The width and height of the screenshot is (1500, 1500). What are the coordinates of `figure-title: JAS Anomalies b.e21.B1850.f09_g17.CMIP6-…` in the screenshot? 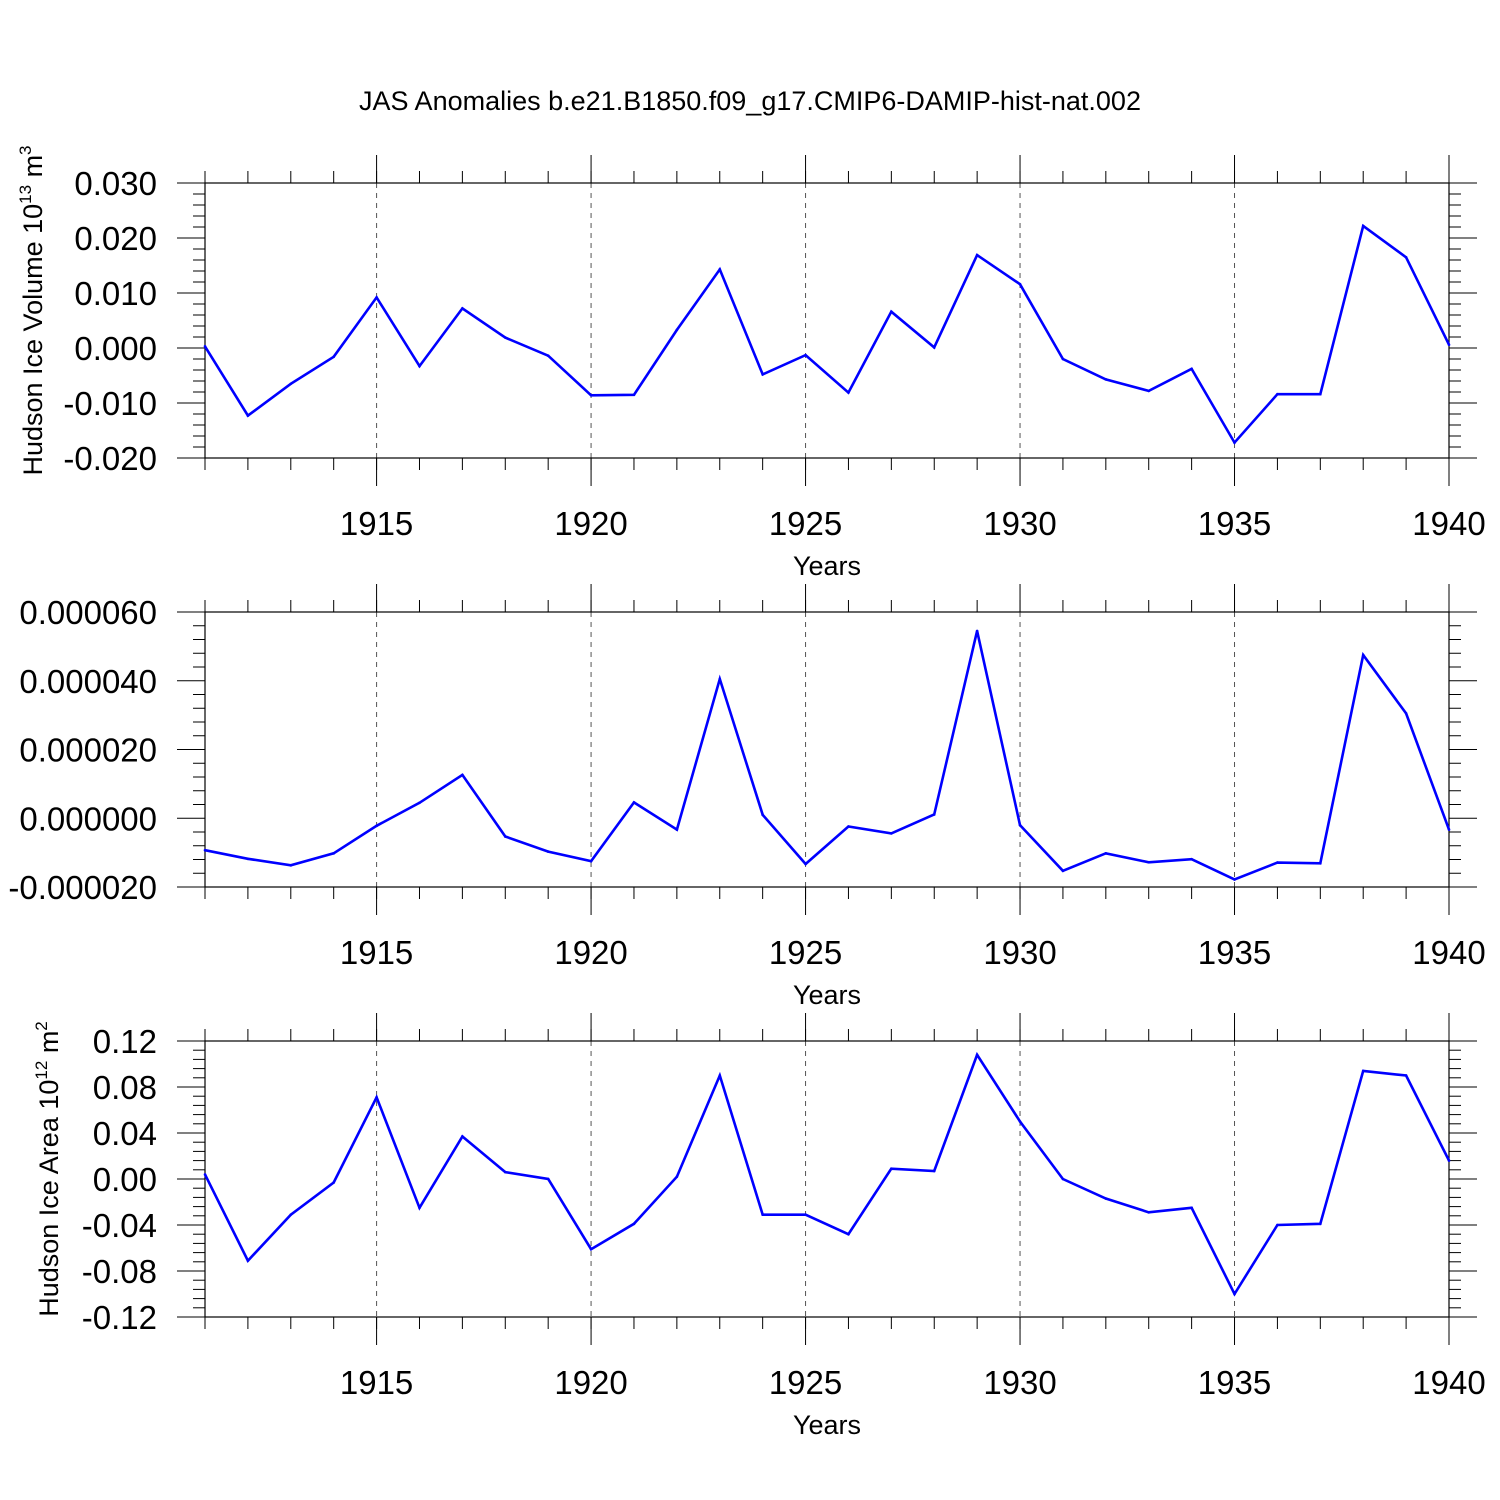 It's located at (750, 101).